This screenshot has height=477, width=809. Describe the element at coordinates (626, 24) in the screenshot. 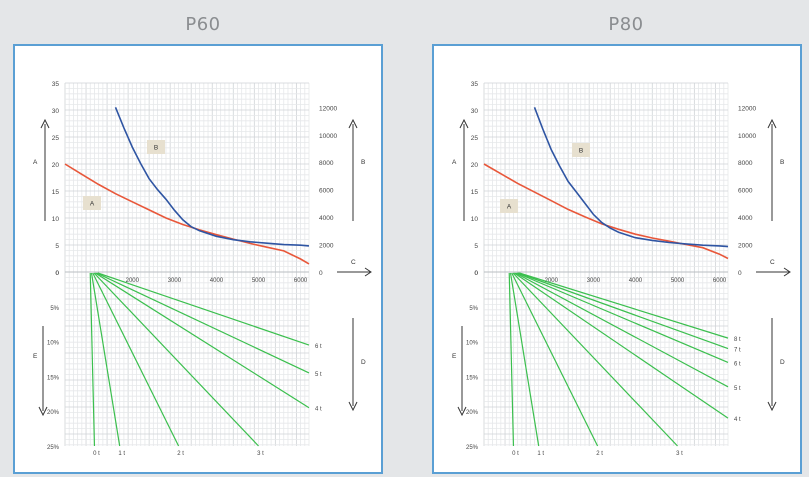

I see `panel-title-p80: P80` at that location.